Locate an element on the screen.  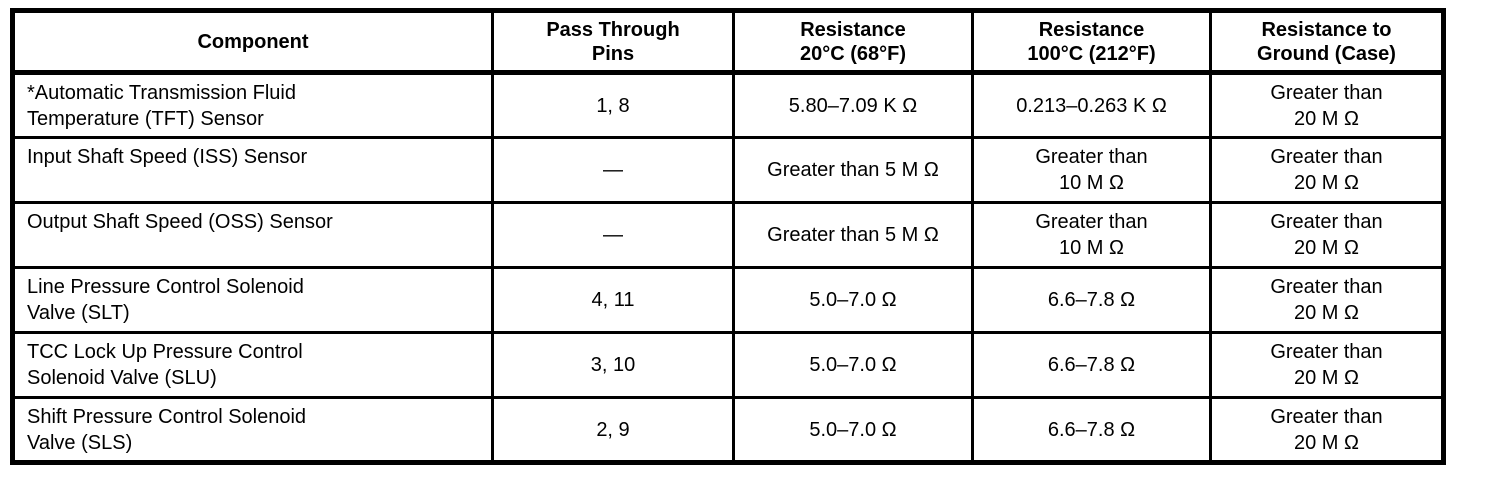
header-cell-resistance-100c: Resistance 100°C (212°F) is located at coordinates (1091, 42).